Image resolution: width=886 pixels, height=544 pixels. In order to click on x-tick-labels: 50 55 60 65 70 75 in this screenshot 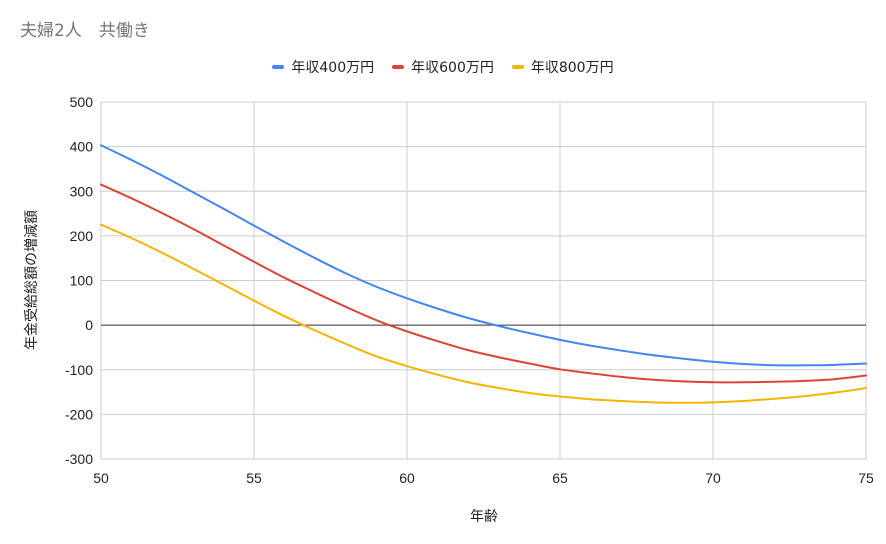, I will do `click(483, 478)`.